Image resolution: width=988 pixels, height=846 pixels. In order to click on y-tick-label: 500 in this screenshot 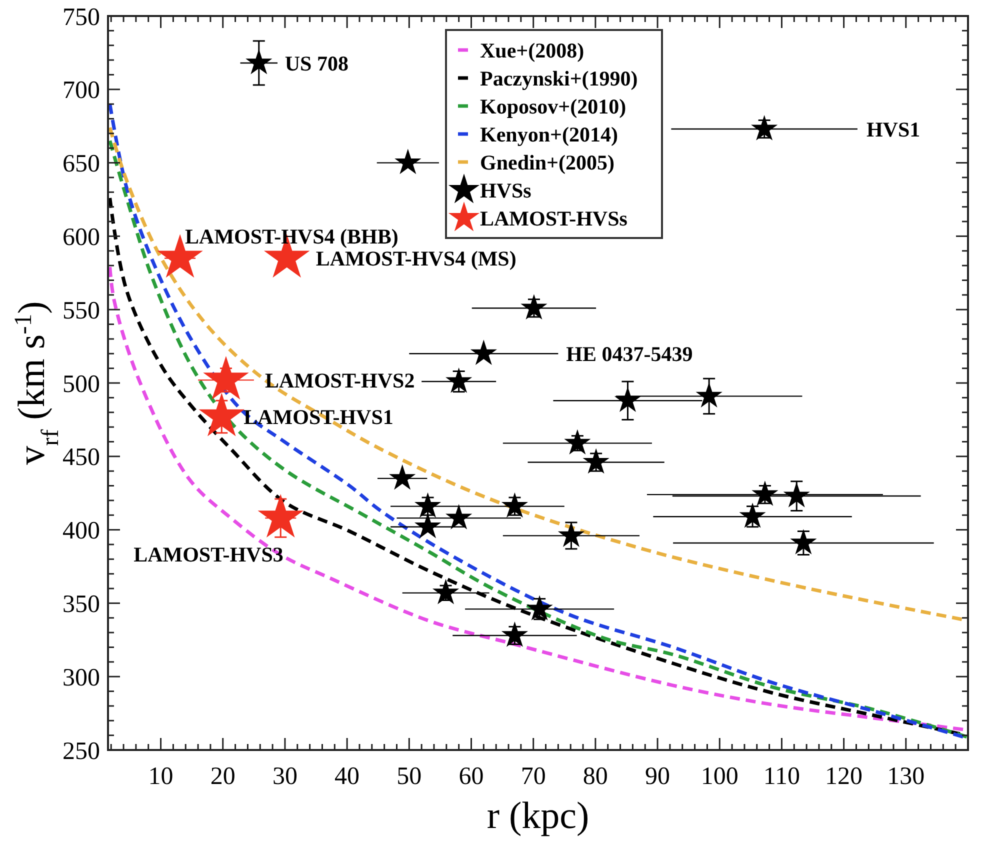, I will do `click(81, 384)`.